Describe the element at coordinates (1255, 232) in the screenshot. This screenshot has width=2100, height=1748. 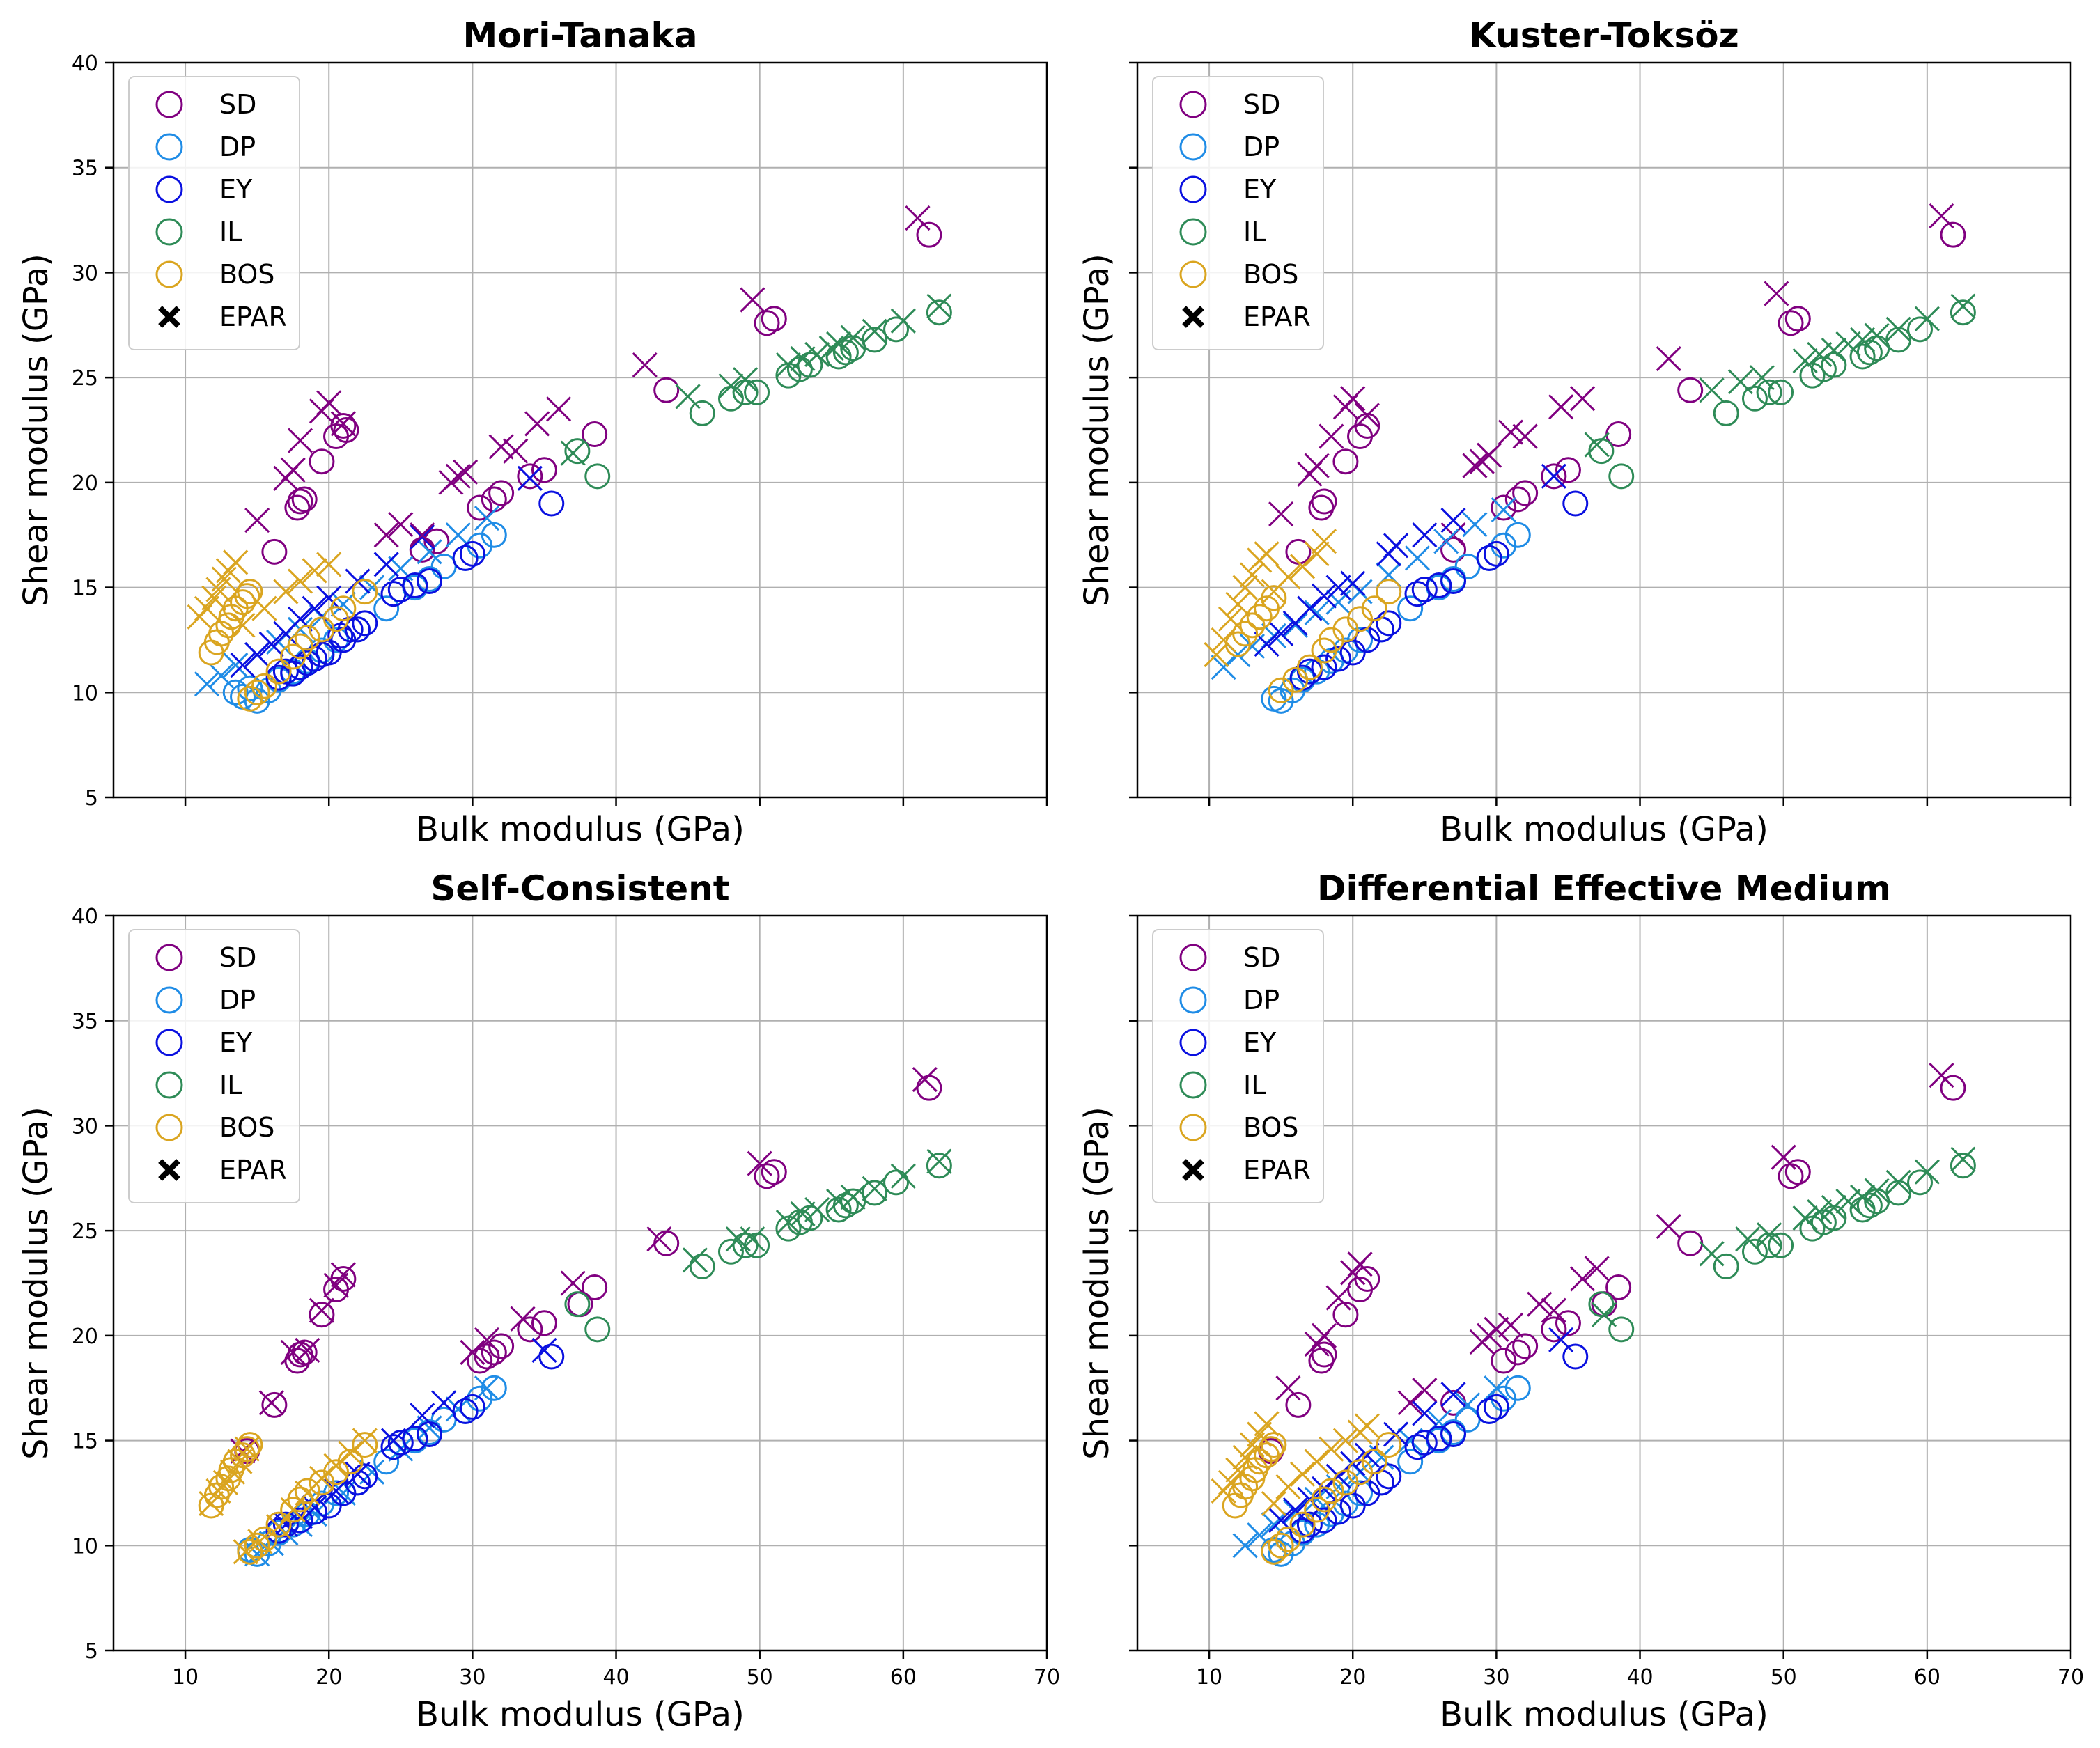
I see `legend-label: IL` at that location.